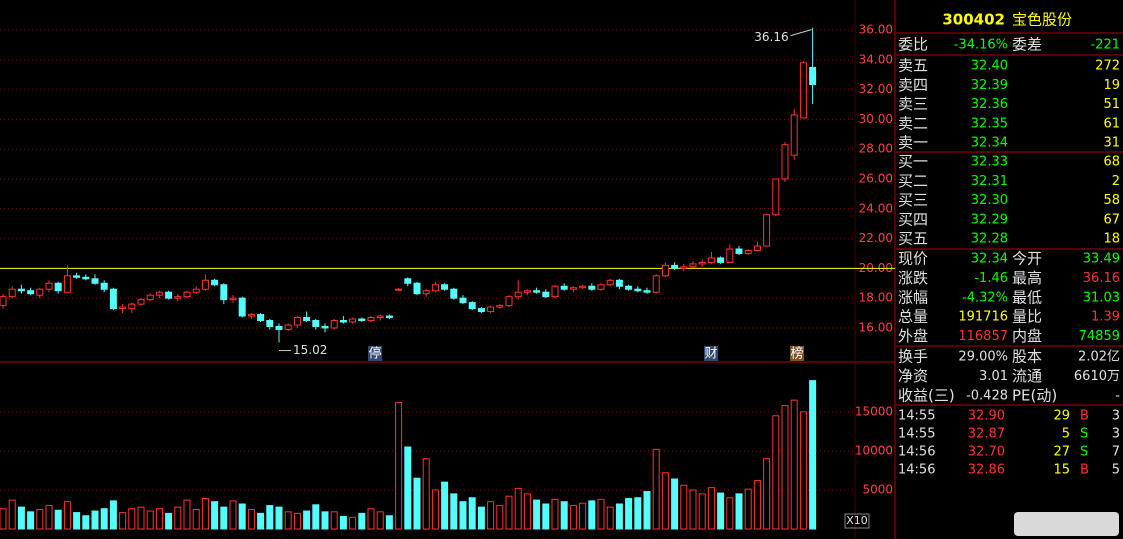 The height and width of the screenshot is (539, 1123). What do you see at coordinates (876, 149) in the screenshot?
I see `y-tick-label: 28.00` at bounding box center [876, 149].